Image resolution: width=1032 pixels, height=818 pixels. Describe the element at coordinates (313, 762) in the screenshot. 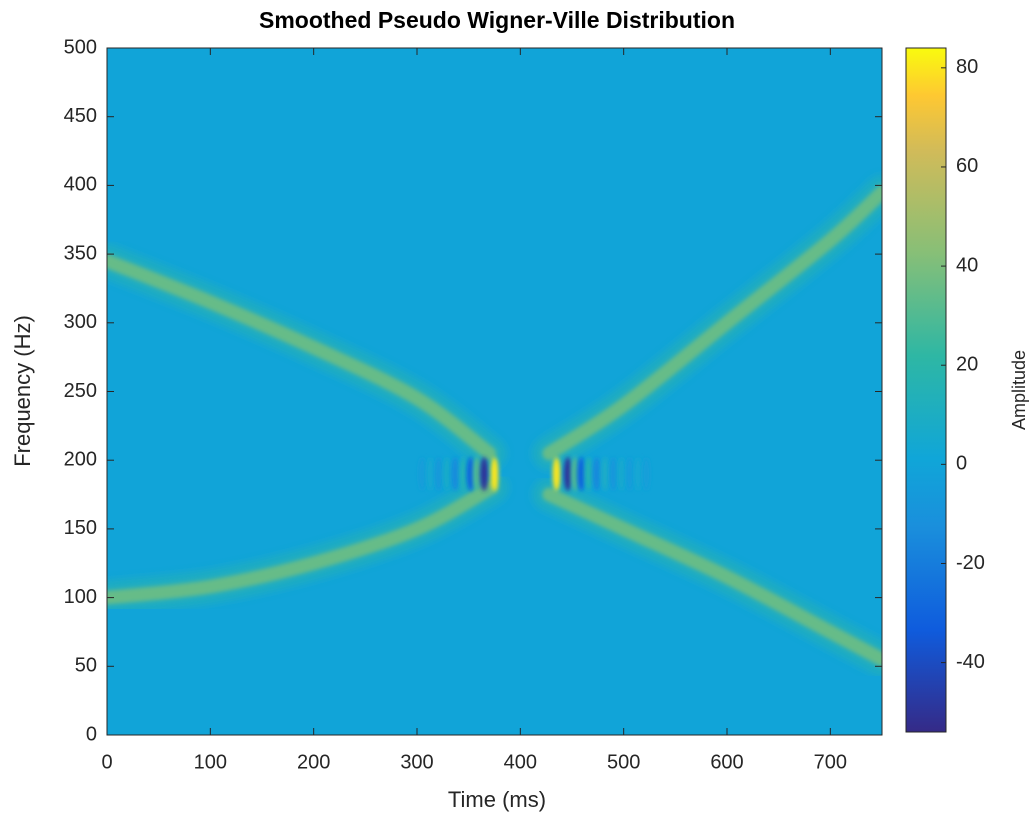

I see `x-tick-label: 200` at that location.